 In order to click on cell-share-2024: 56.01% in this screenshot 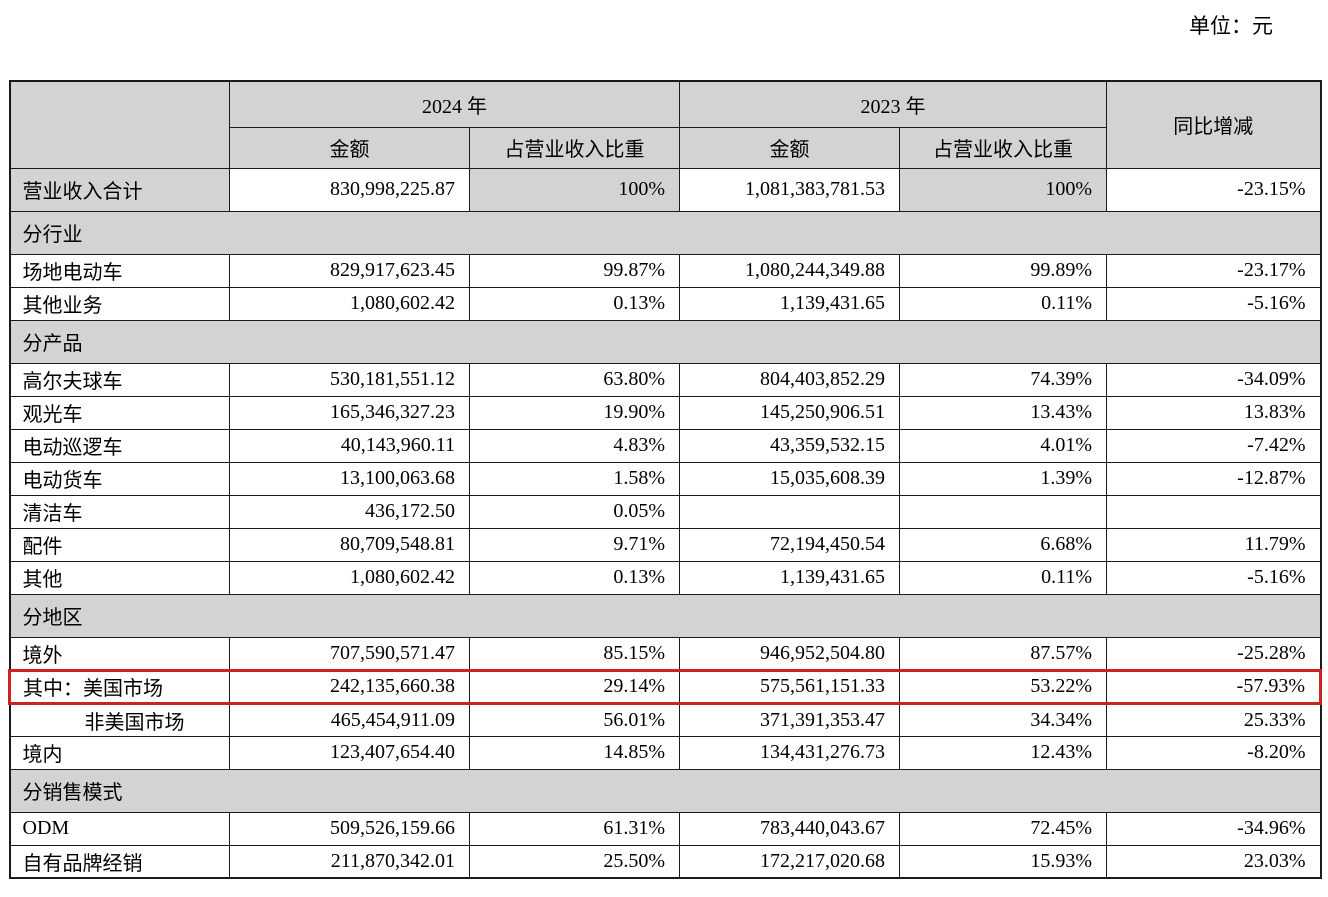, I will do `click(574, 719)`.